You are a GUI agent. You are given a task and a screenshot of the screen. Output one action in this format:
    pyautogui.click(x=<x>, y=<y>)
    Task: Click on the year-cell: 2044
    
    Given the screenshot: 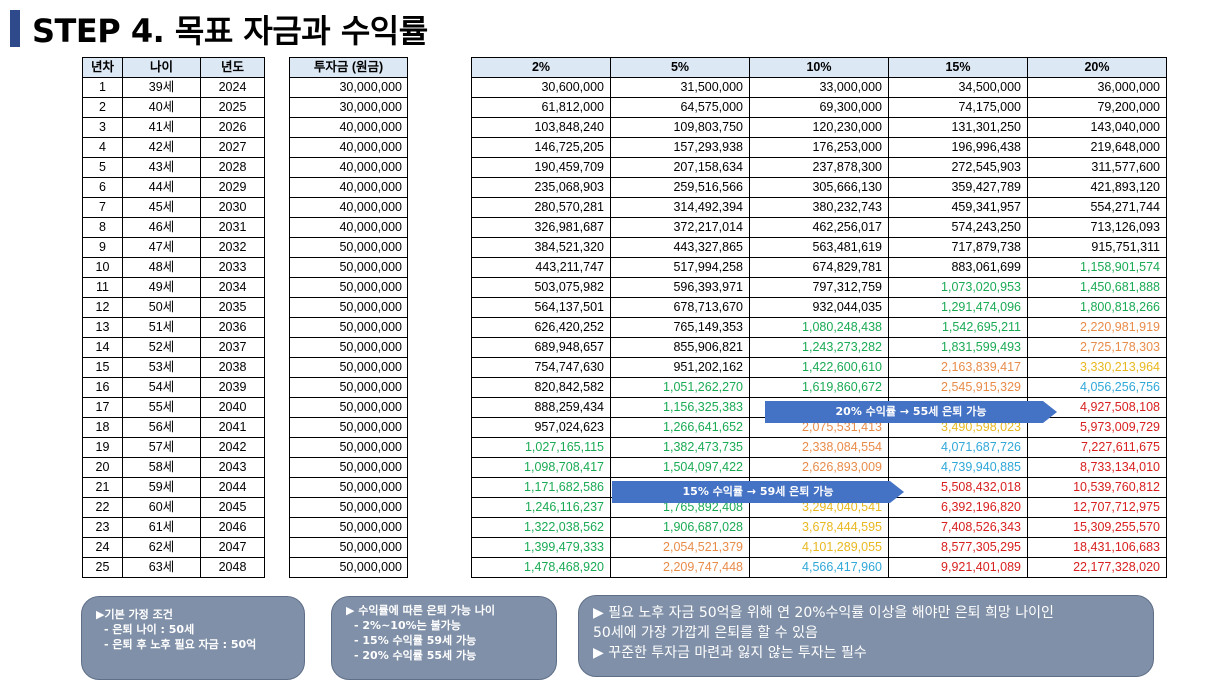 What is the action you would take?
    pyautogui.click(x=232, y=487)
    